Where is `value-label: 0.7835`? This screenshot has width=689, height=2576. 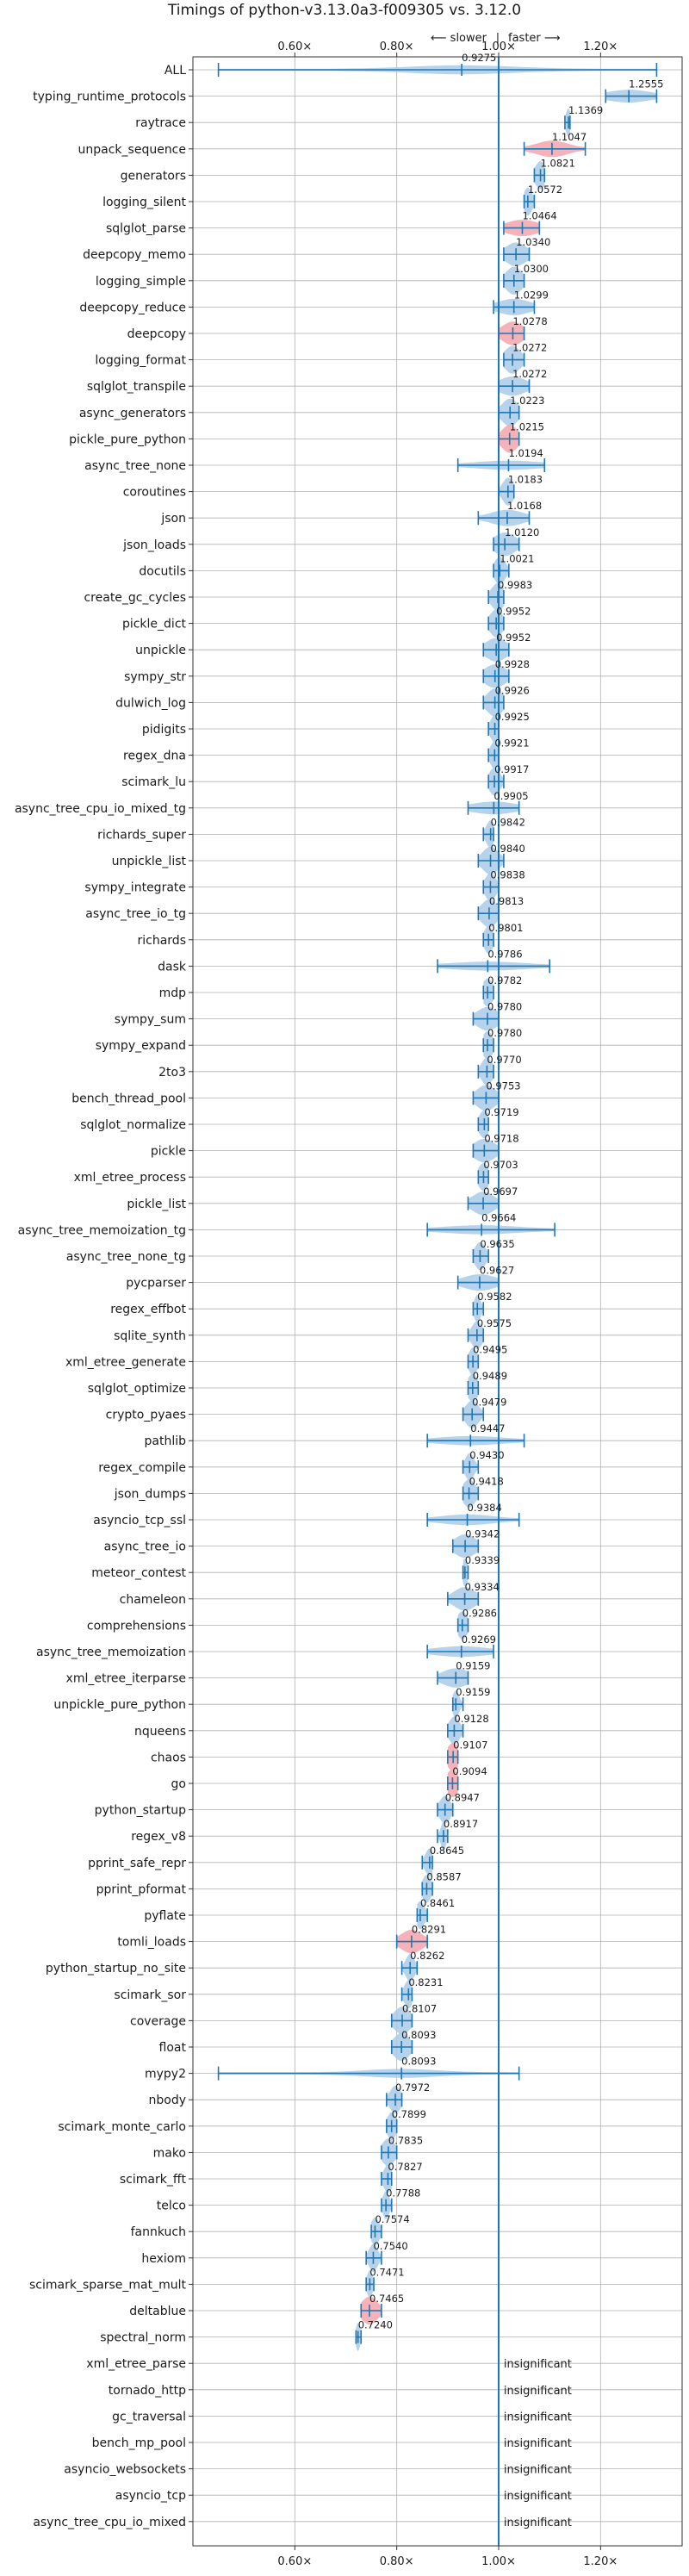 value-label: 0.7835 is located at coordinates (405, 2140).